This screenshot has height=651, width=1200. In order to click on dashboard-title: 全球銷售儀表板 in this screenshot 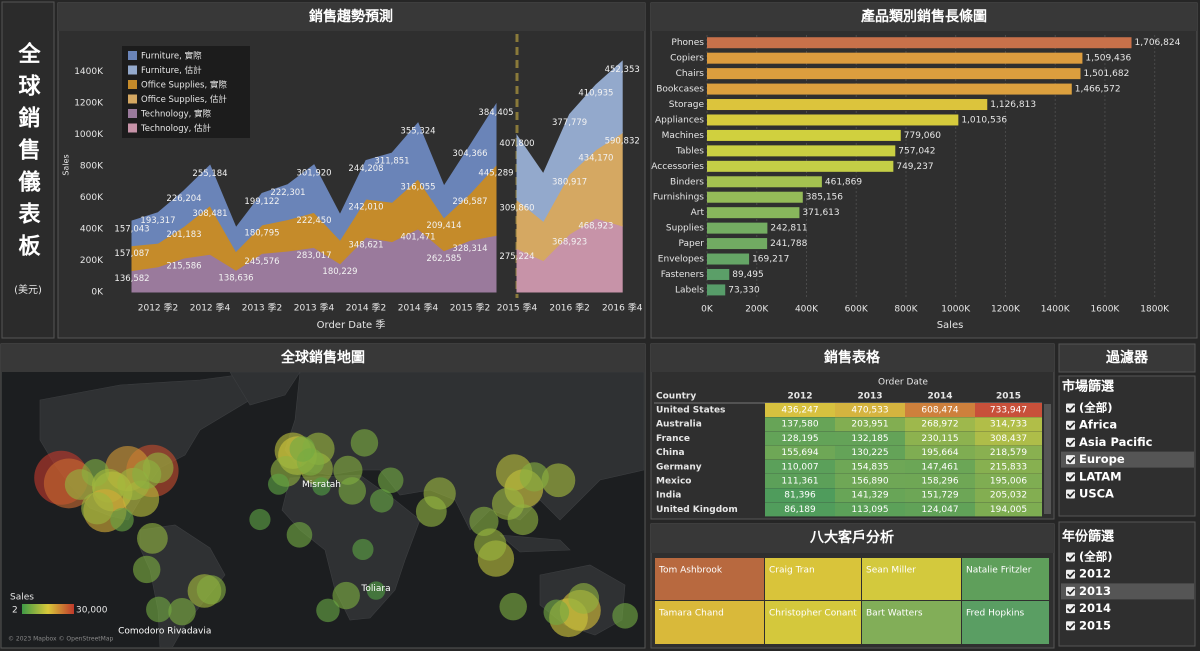, I will do `click(28, 153)`.